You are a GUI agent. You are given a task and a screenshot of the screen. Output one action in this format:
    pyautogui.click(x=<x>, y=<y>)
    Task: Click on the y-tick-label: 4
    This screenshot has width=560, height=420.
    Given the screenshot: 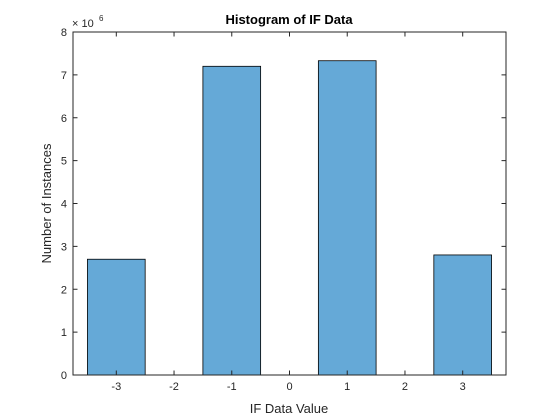 What is the action you would take?
    pyautogui.click(x=64, y=205)
    